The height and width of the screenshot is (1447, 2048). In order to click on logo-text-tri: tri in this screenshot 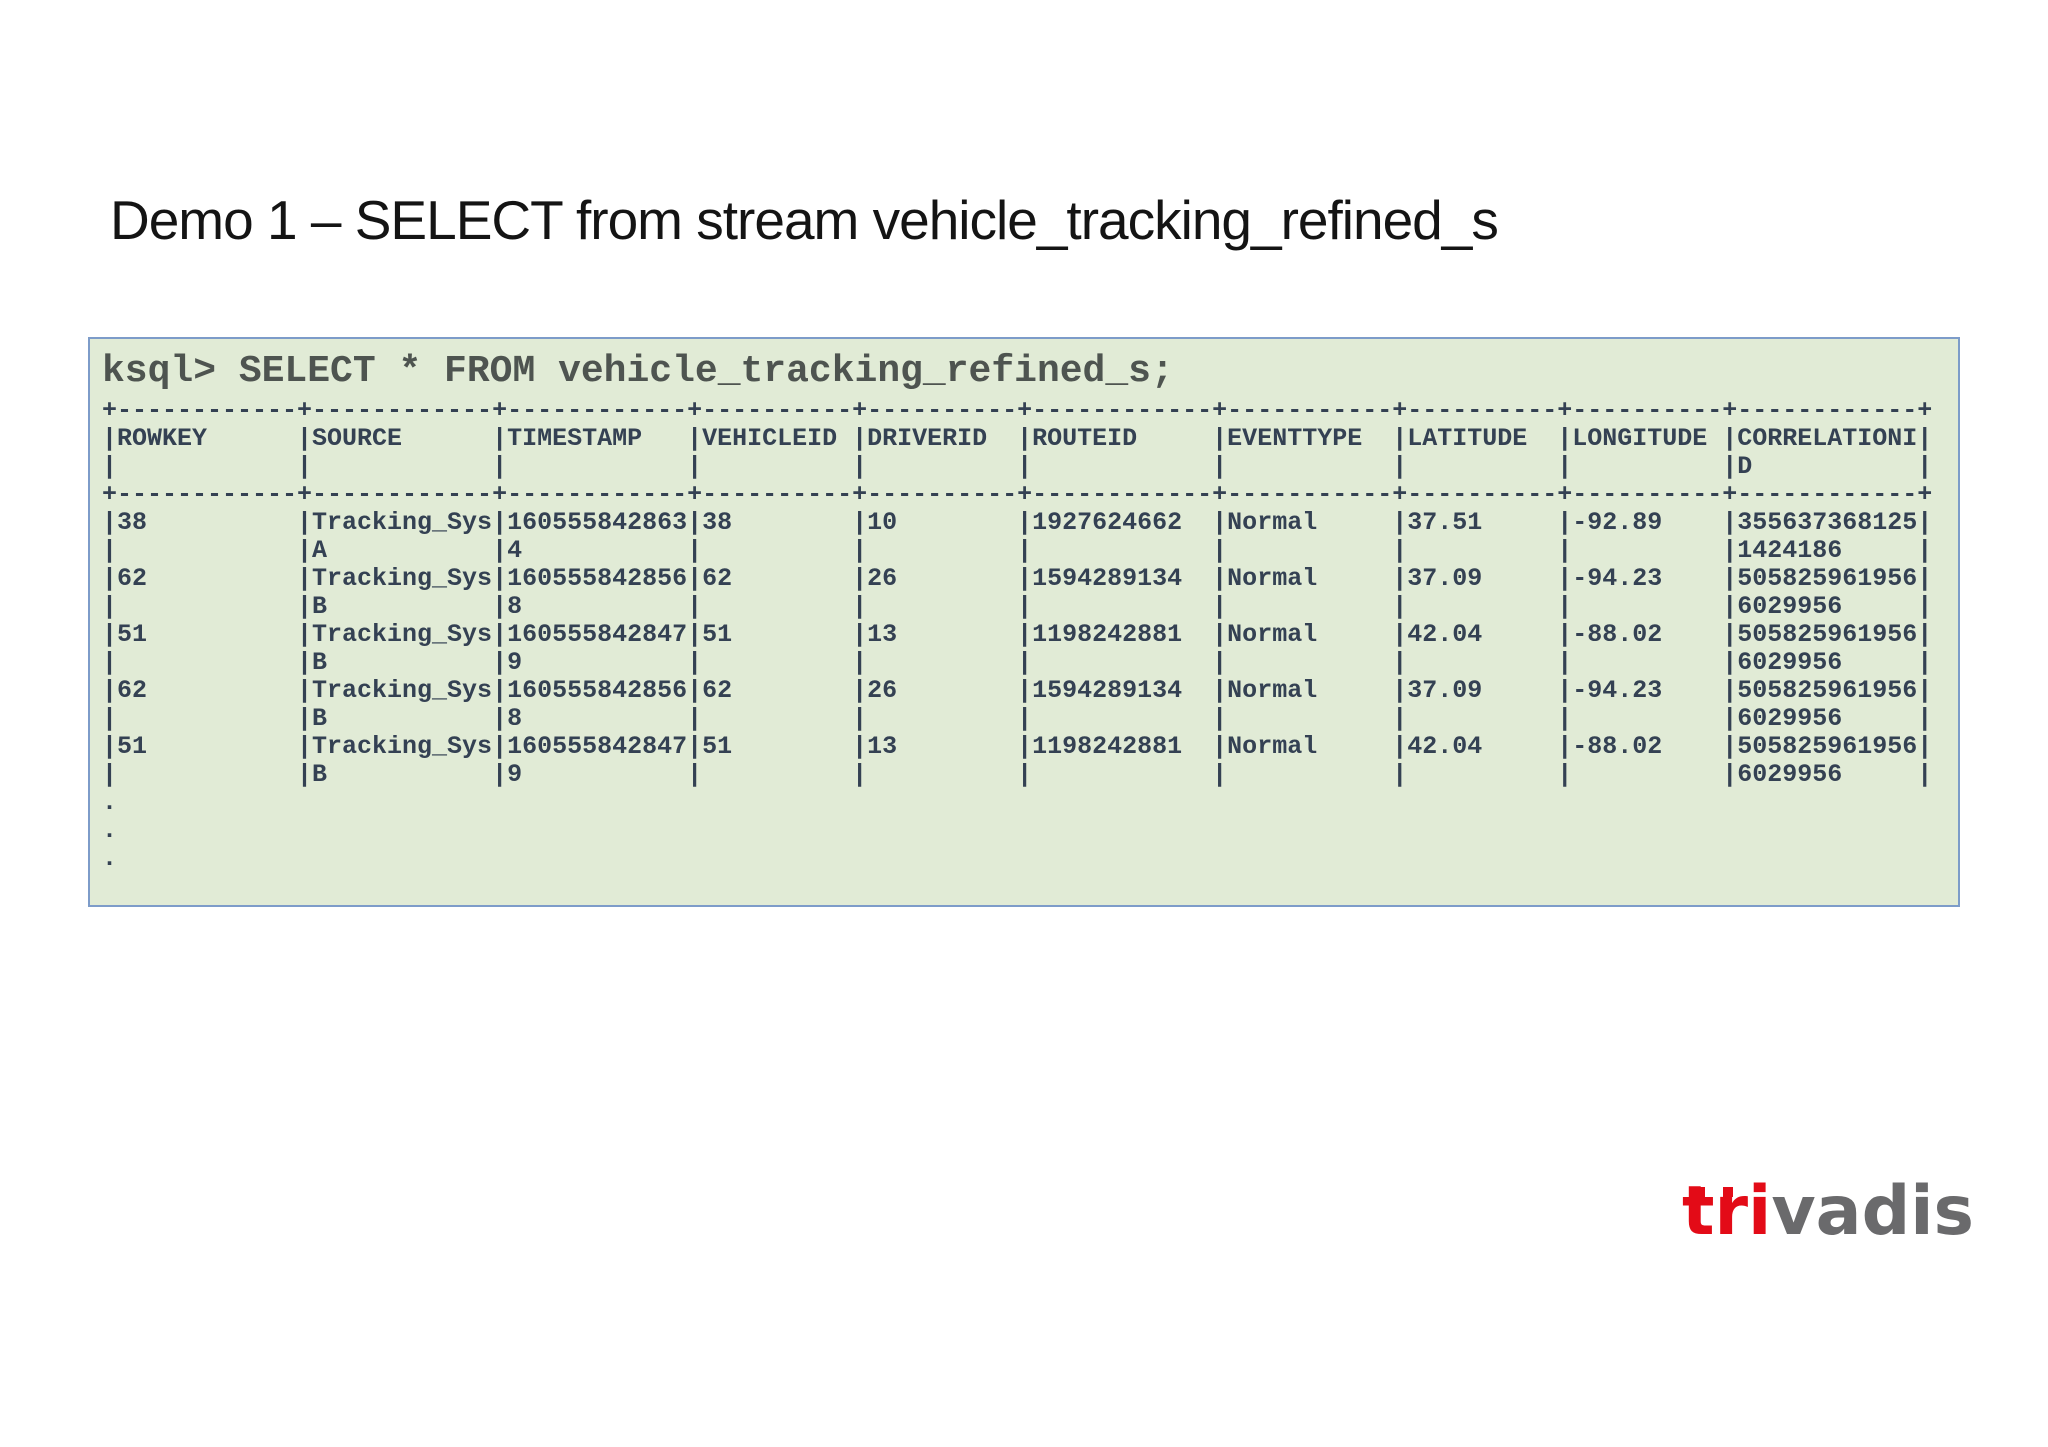, I will do `click(1727, 1211)`.